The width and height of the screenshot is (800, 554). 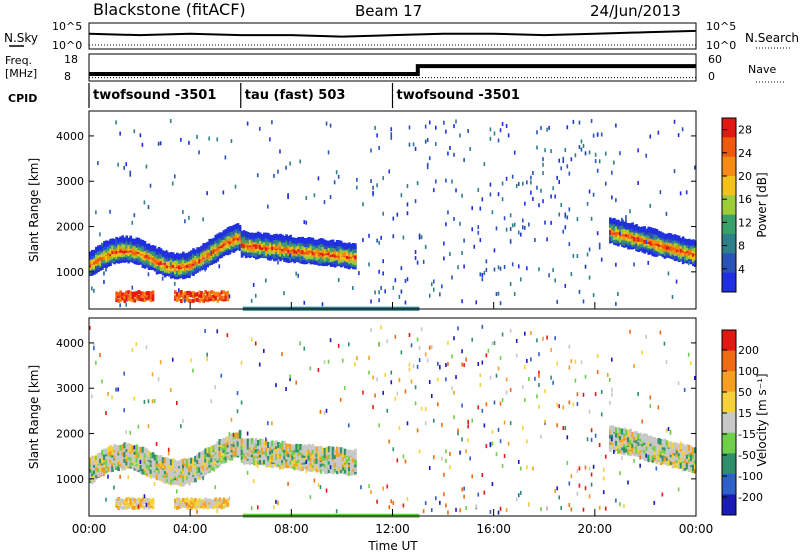 What do you see at coordinates (70, 388) in the screenshot?
I see `ytick-label: 3000` at bounding box center [70, 388].